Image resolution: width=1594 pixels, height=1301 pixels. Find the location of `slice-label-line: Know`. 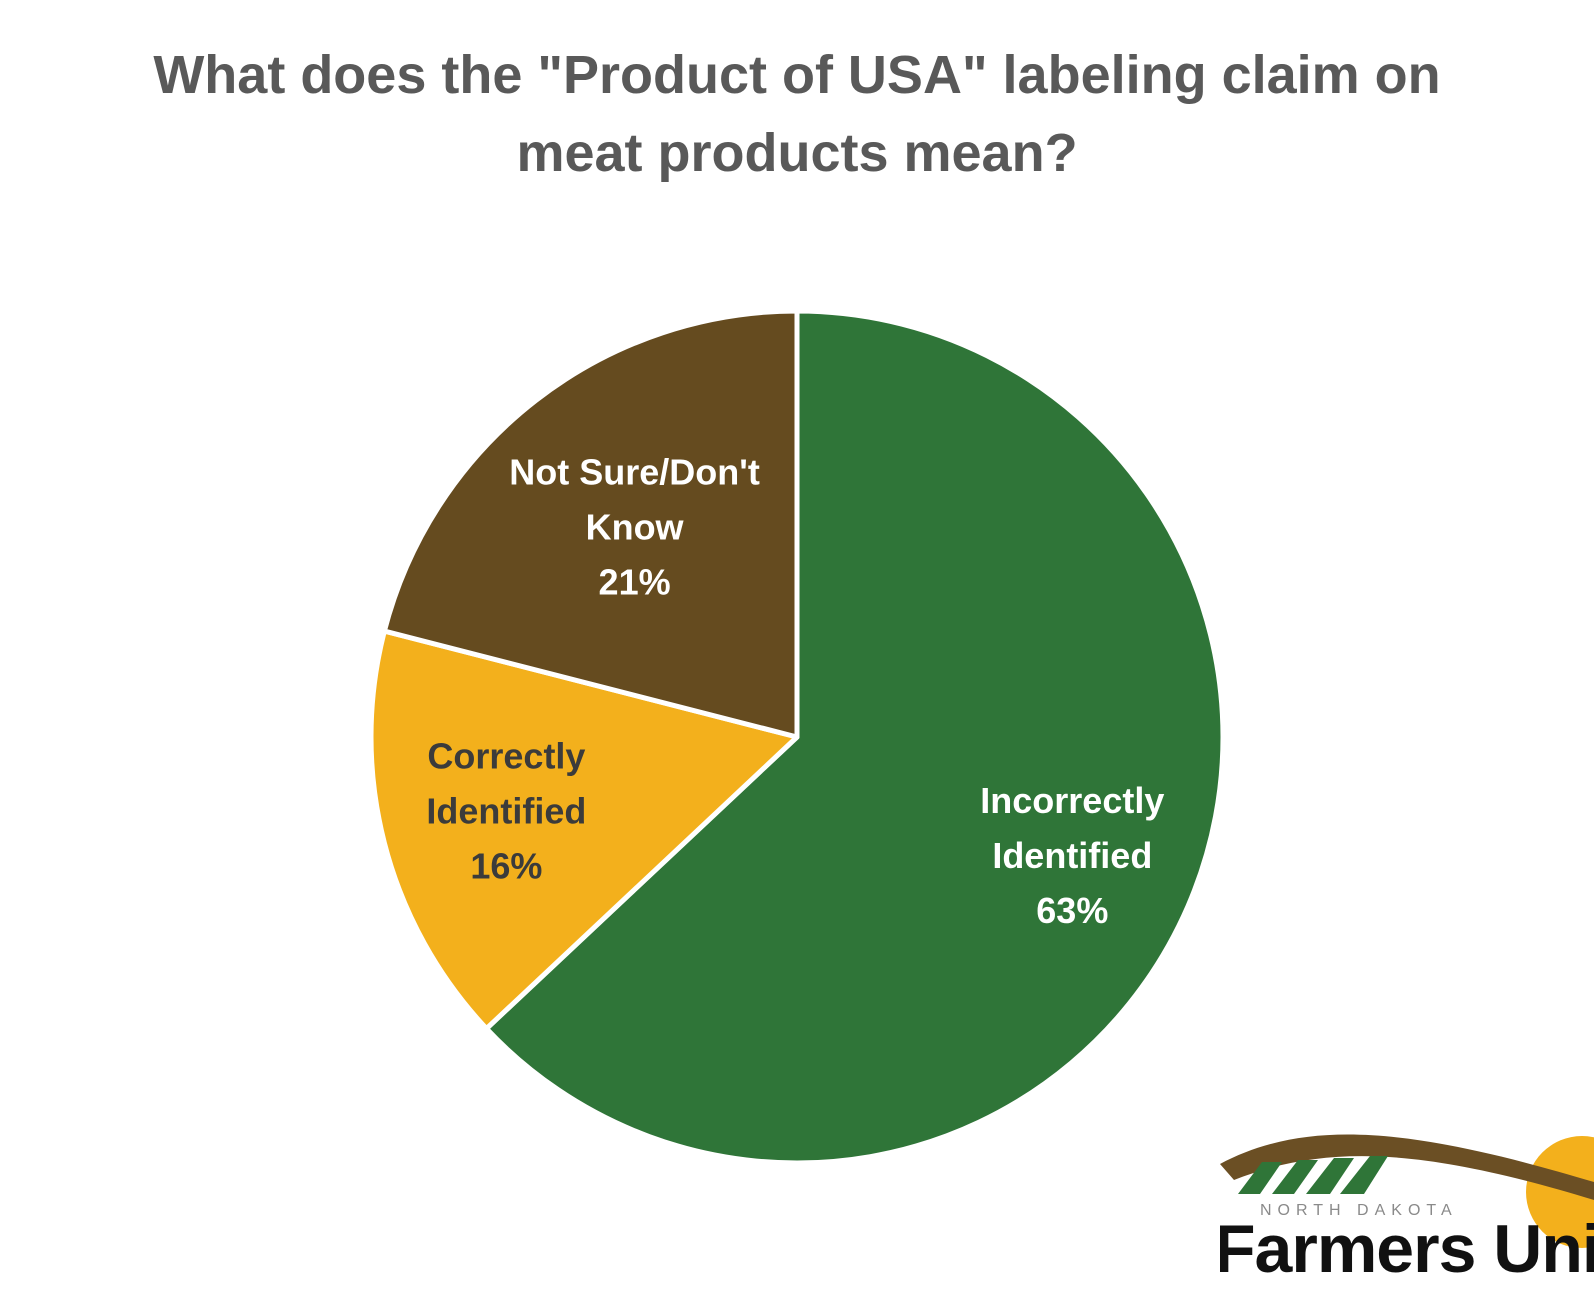

slice-label-line: Know is located at coordinates (635, 527).